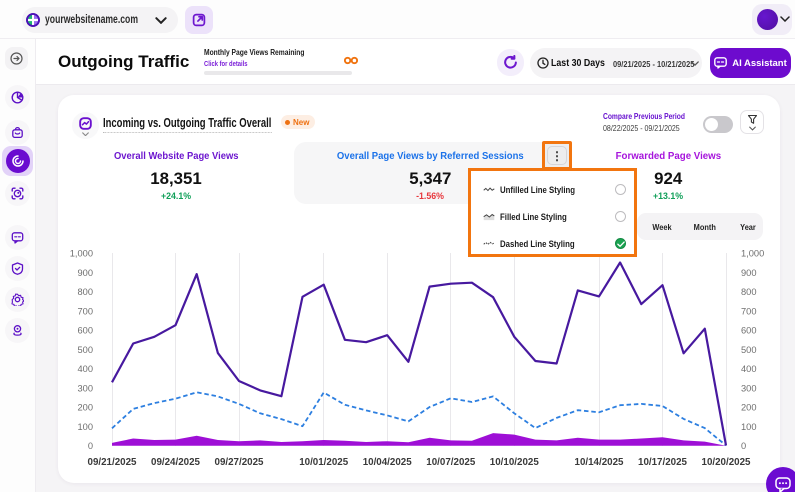 This screenshot has width=795, height=492. I want to click on svg-text: 10/10/2025, so click(514, 462).